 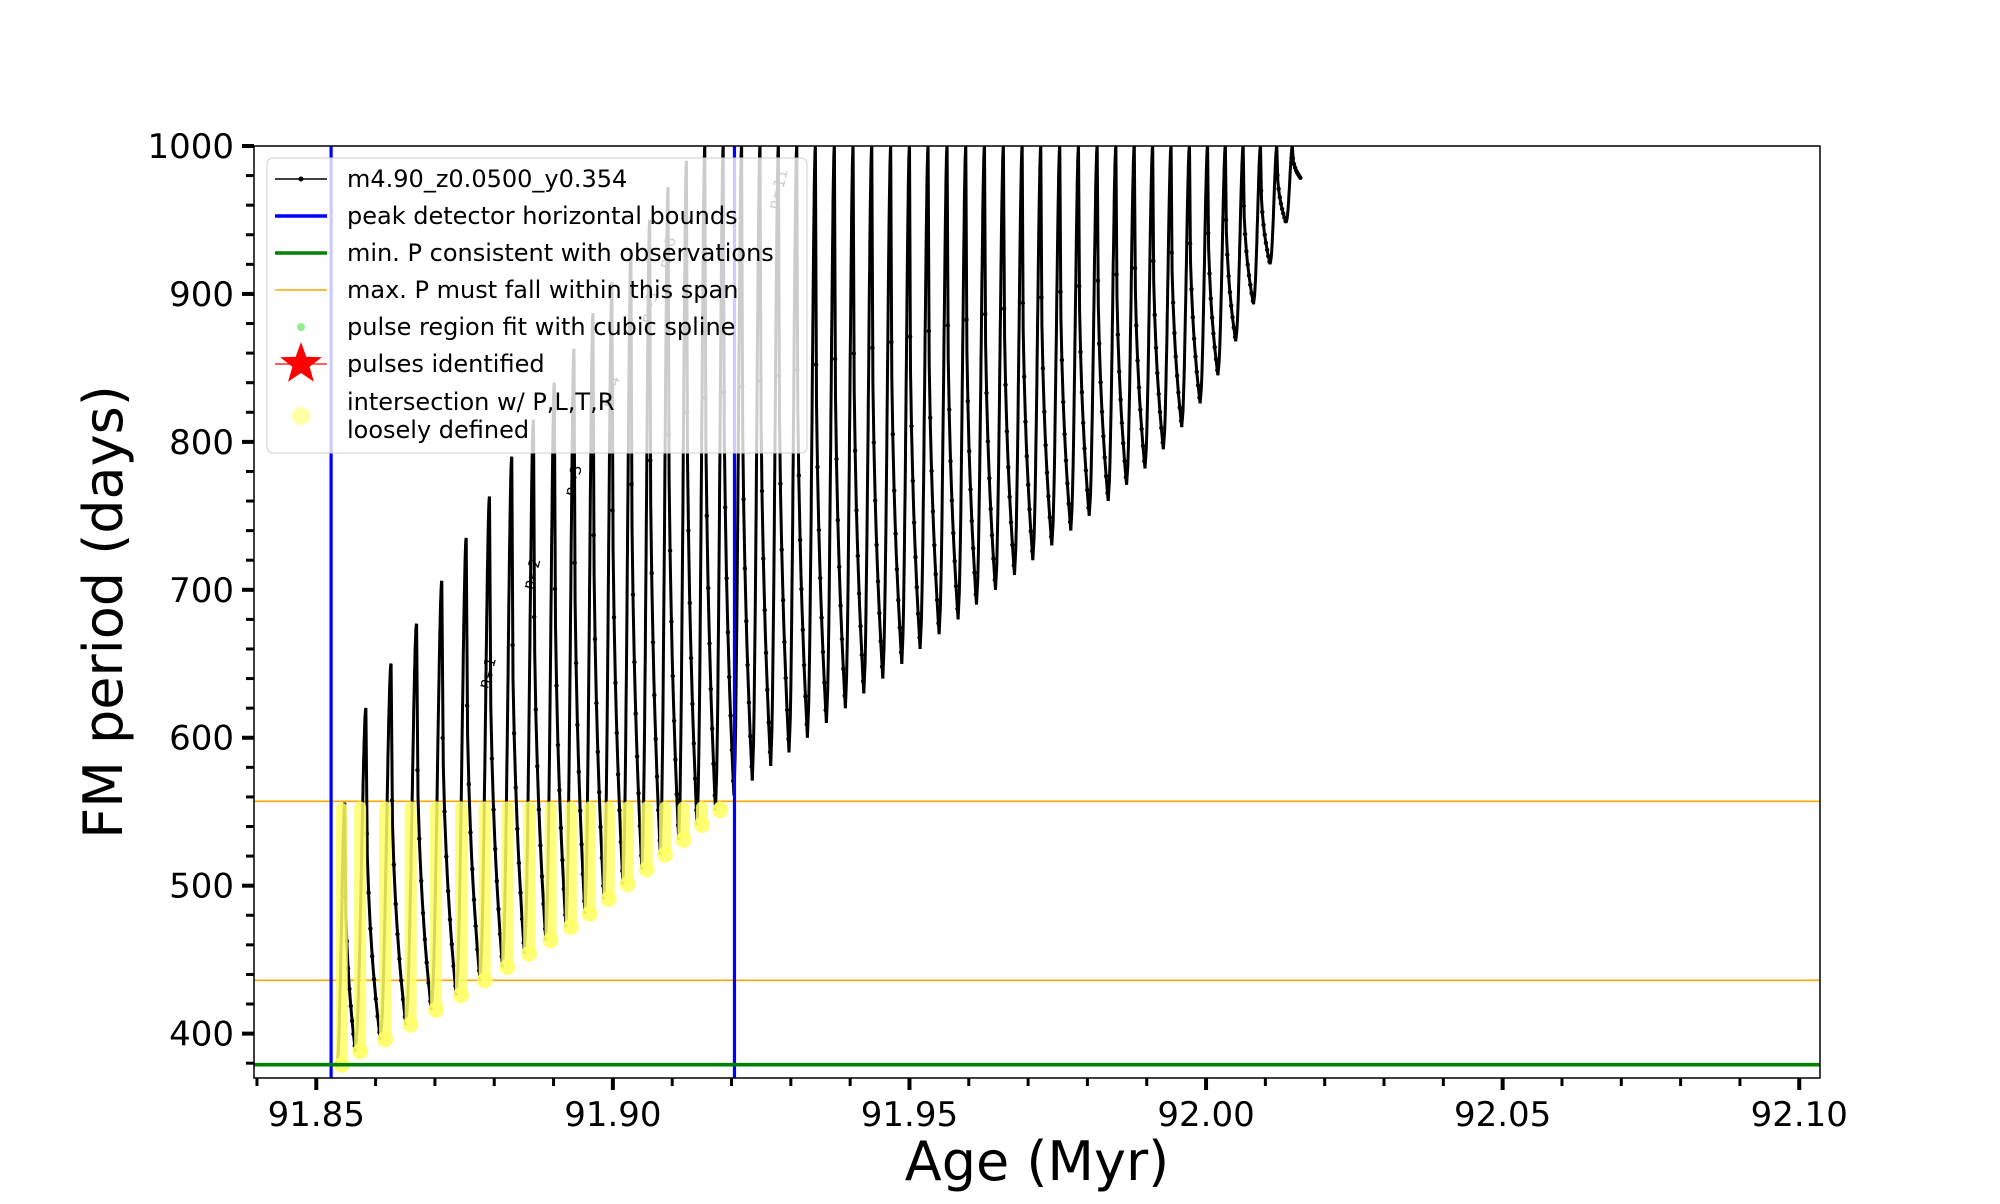 What do you see at coordinates (487, 672) in the screenshot?
I see `pulse-annotation-1: n=1` at bounding box center [487, 672].